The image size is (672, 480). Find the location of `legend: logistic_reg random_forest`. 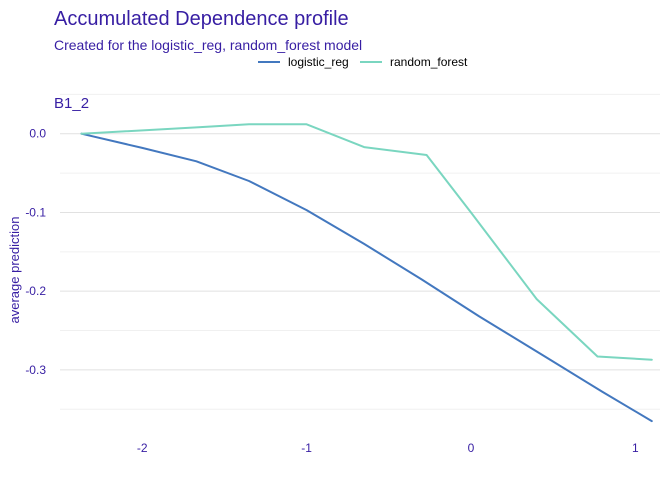

legend: logistic_reg random_forest is located at coordinates (363, 62).